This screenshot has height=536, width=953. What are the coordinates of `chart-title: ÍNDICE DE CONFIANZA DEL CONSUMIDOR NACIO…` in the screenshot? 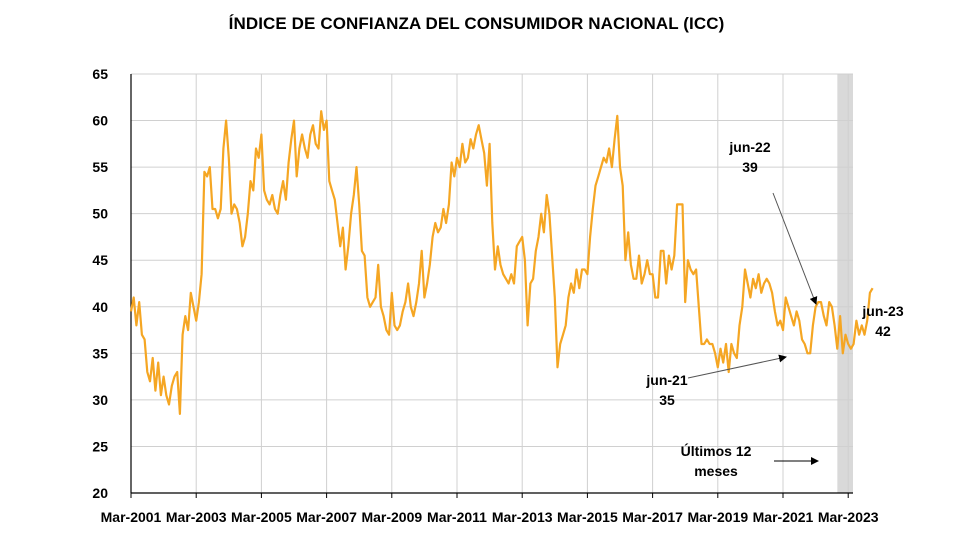 It's located at (476, 23).